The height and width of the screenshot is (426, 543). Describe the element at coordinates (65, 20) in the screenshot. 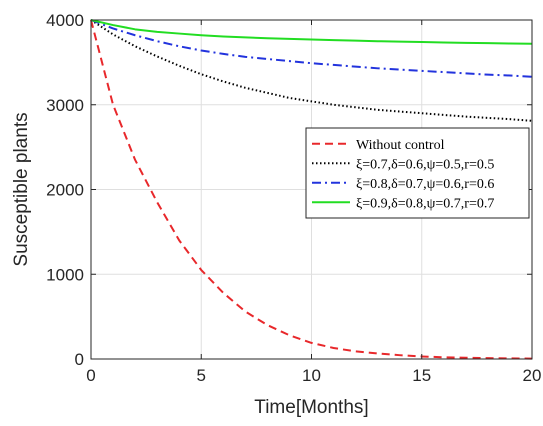

I see `y-tick-label: 4000` at that location.